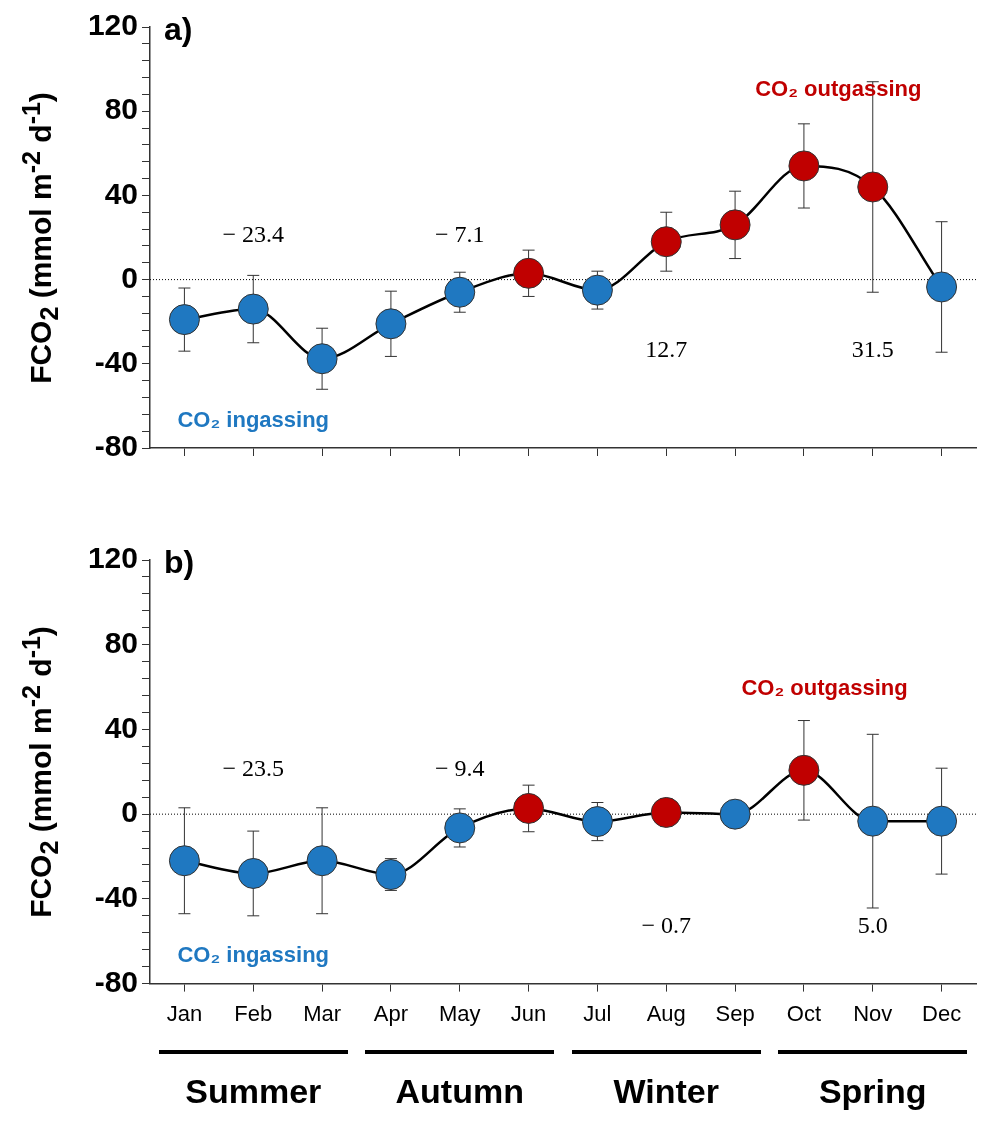 The height and width of the screenshot is (1124, 992). Describe the element at coordinates (804, 1013) in the screenshot. I see `x-tick-label: Oct` at that location.